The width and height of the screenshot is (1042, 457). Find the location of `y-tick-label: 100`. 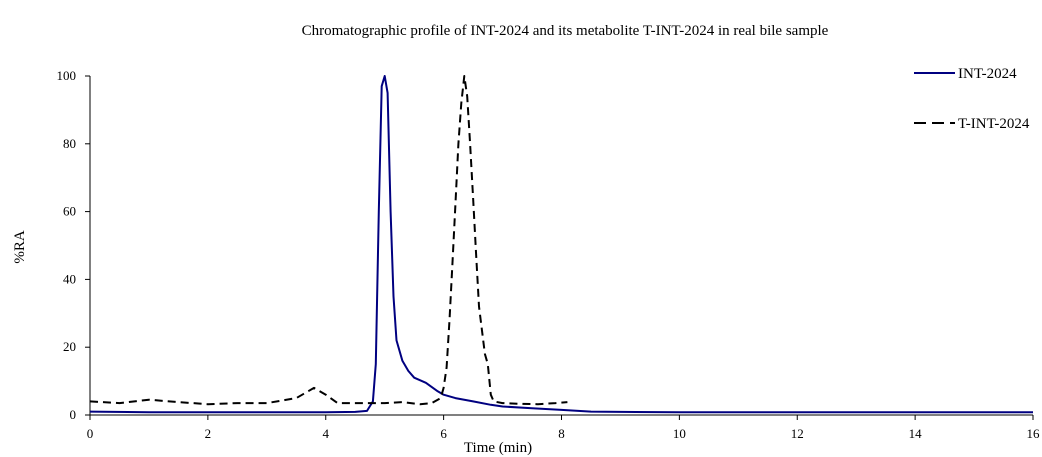

y-tick-label: 100 is located at coordinates (67, 75).